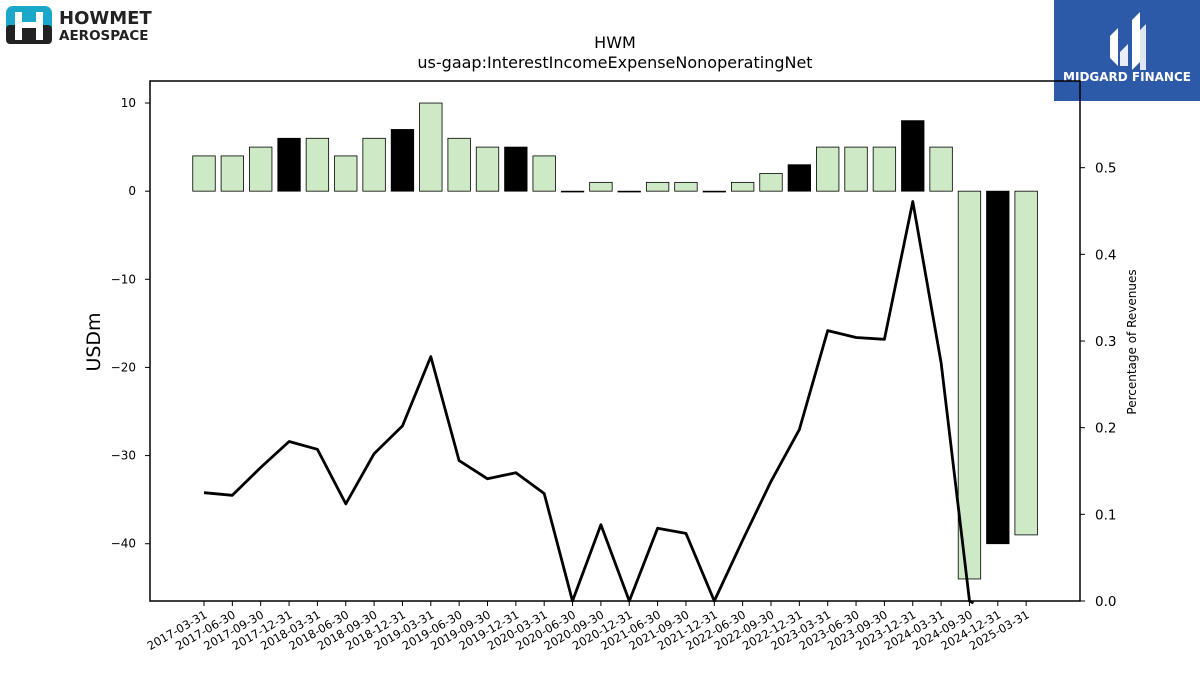  What do you see at coordinates (123, 456) in the screenshot?
I see `y-tick-label: −30` at bounding box center [123, 456].